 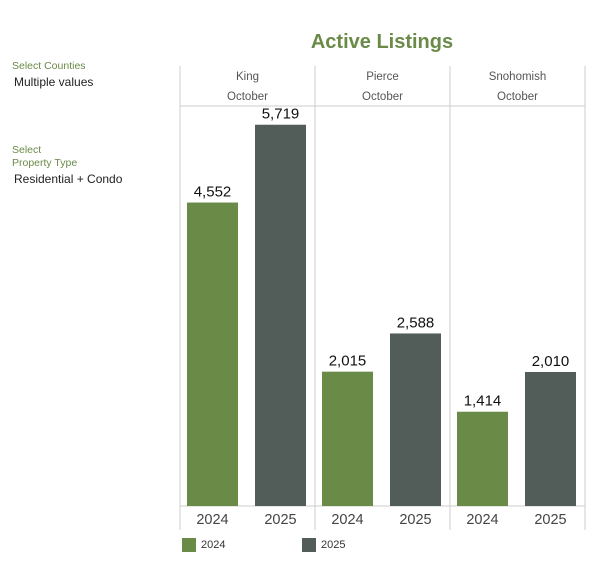 What do you see at coordinates (213, 192) in the screenshot?
I see `data-label: 4,552` at bounding box center [213, 192].